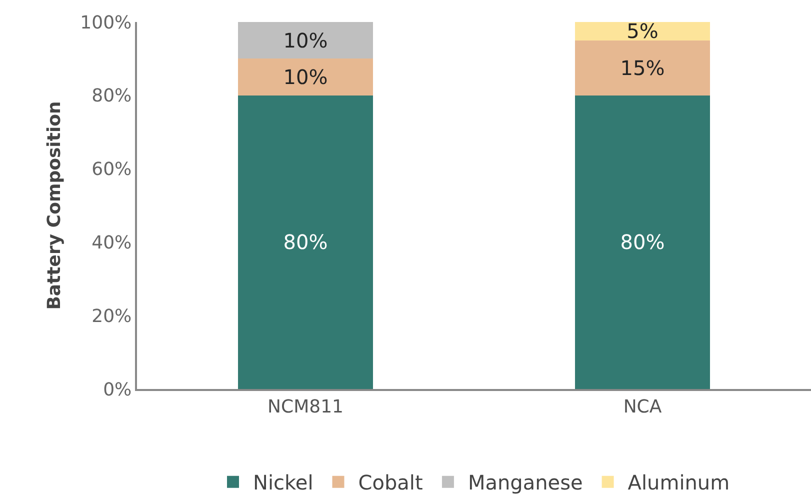  What do you see at coordinates (679, 482) in the screenshot?
I see `legend-label: Aluminum` at bounding box center [679, 482].